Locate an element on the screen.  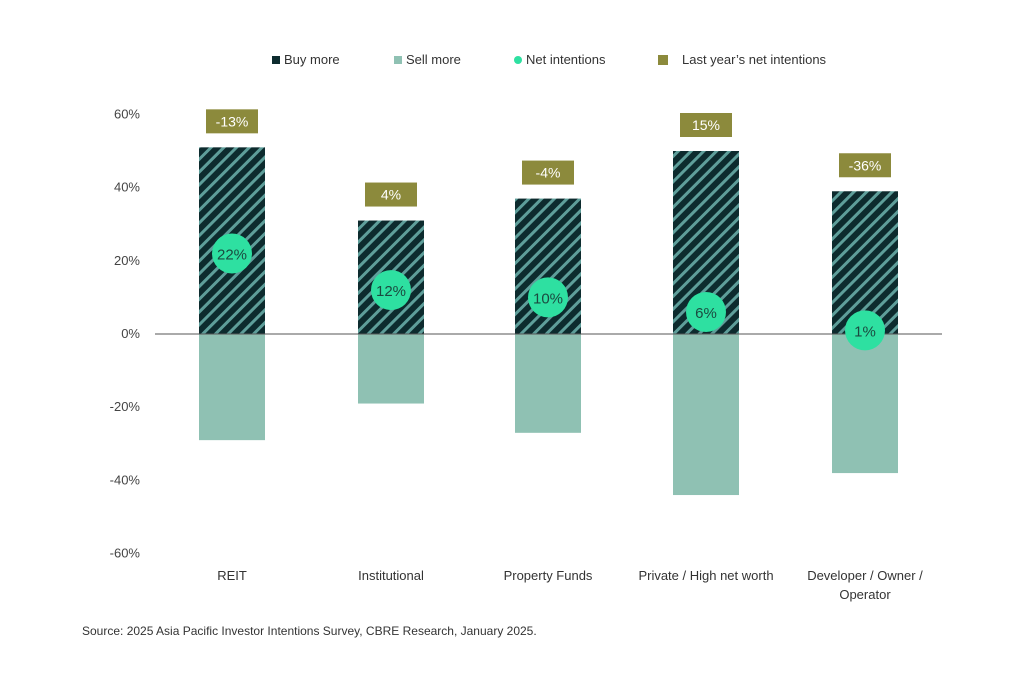
net-intention-label: 1% is located at coordinates (865, 331).